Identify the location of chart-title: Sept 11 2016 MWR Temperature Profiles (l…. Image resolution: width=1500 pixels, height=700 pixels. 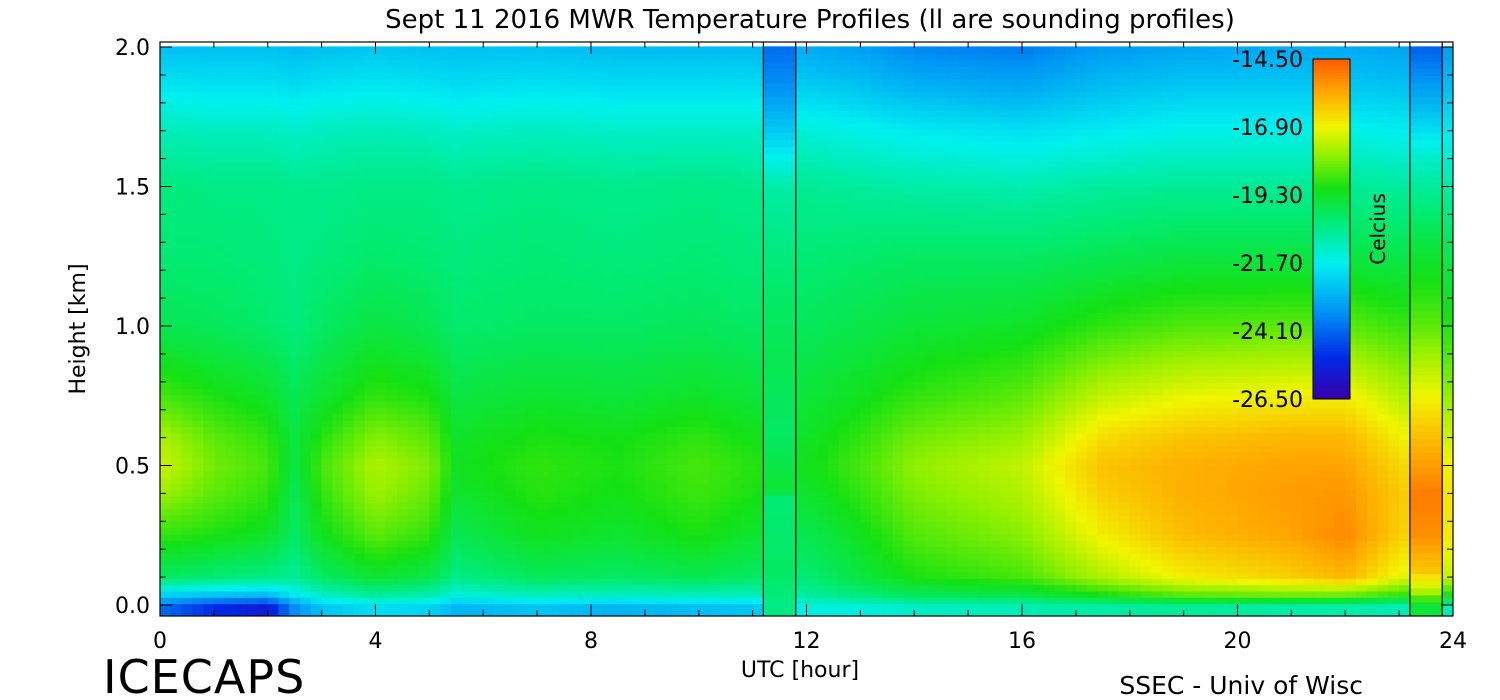
(810, 20).